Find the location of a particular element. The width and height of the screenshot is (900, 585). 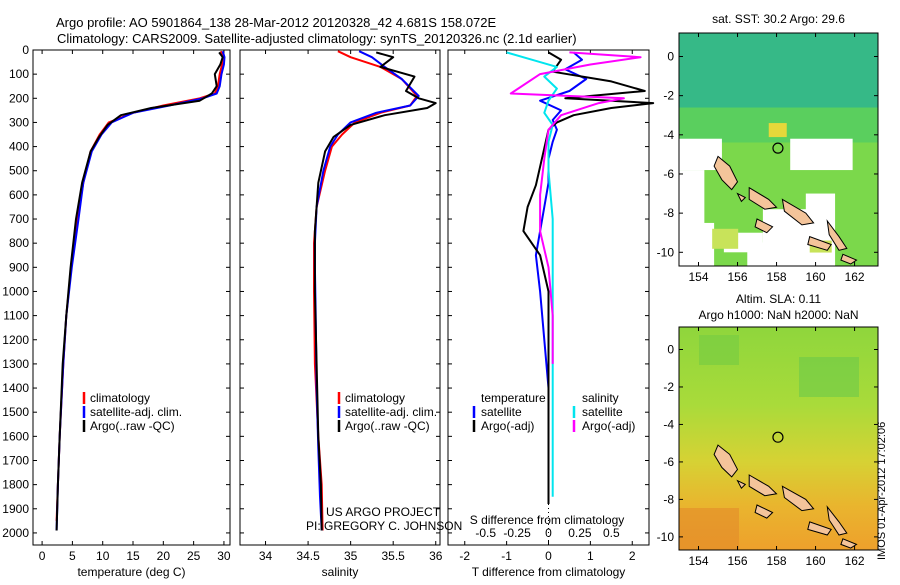

x-tick-label: -2 is located at coordinates (464, 556).